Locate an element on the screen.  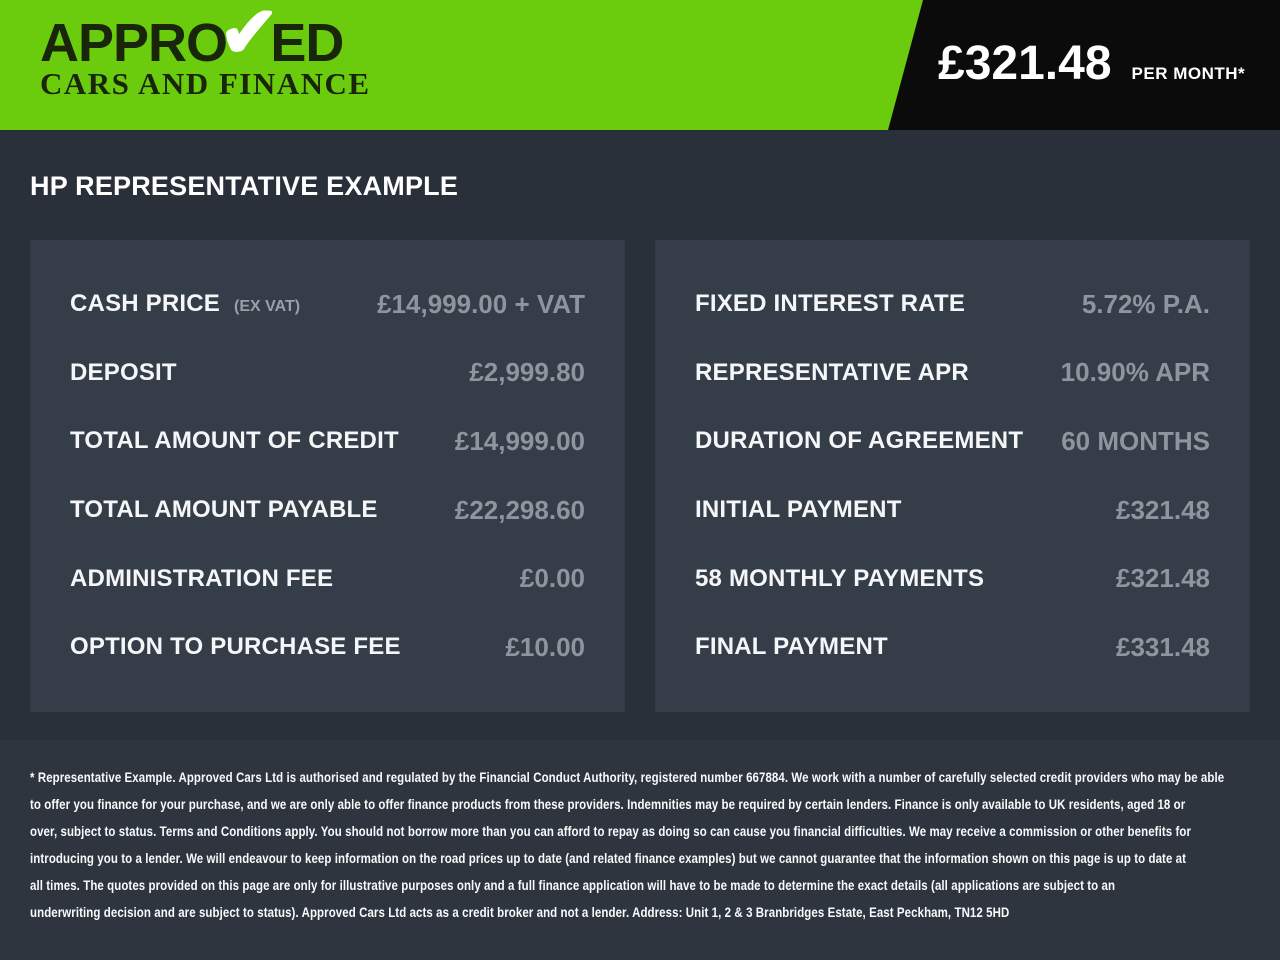
table-row: FIXED INTEREST RATE 5.72% P.A. is located at coordinates (952, 304).